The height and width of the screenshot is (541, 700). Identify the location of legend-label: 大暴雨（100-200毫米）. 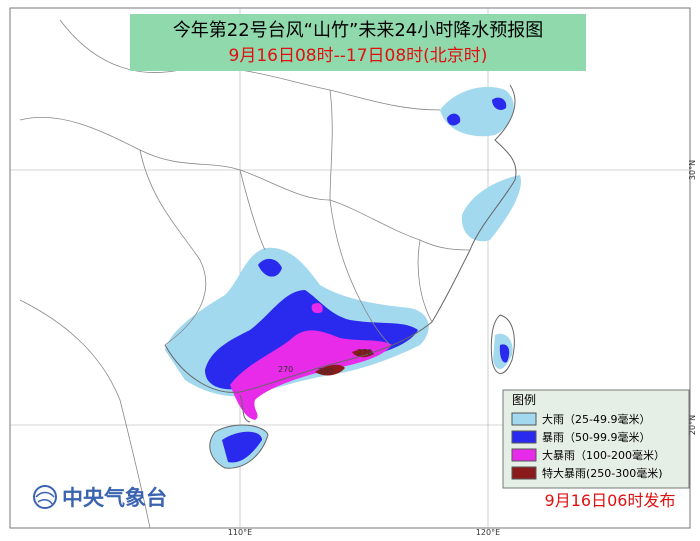
(603, 455).